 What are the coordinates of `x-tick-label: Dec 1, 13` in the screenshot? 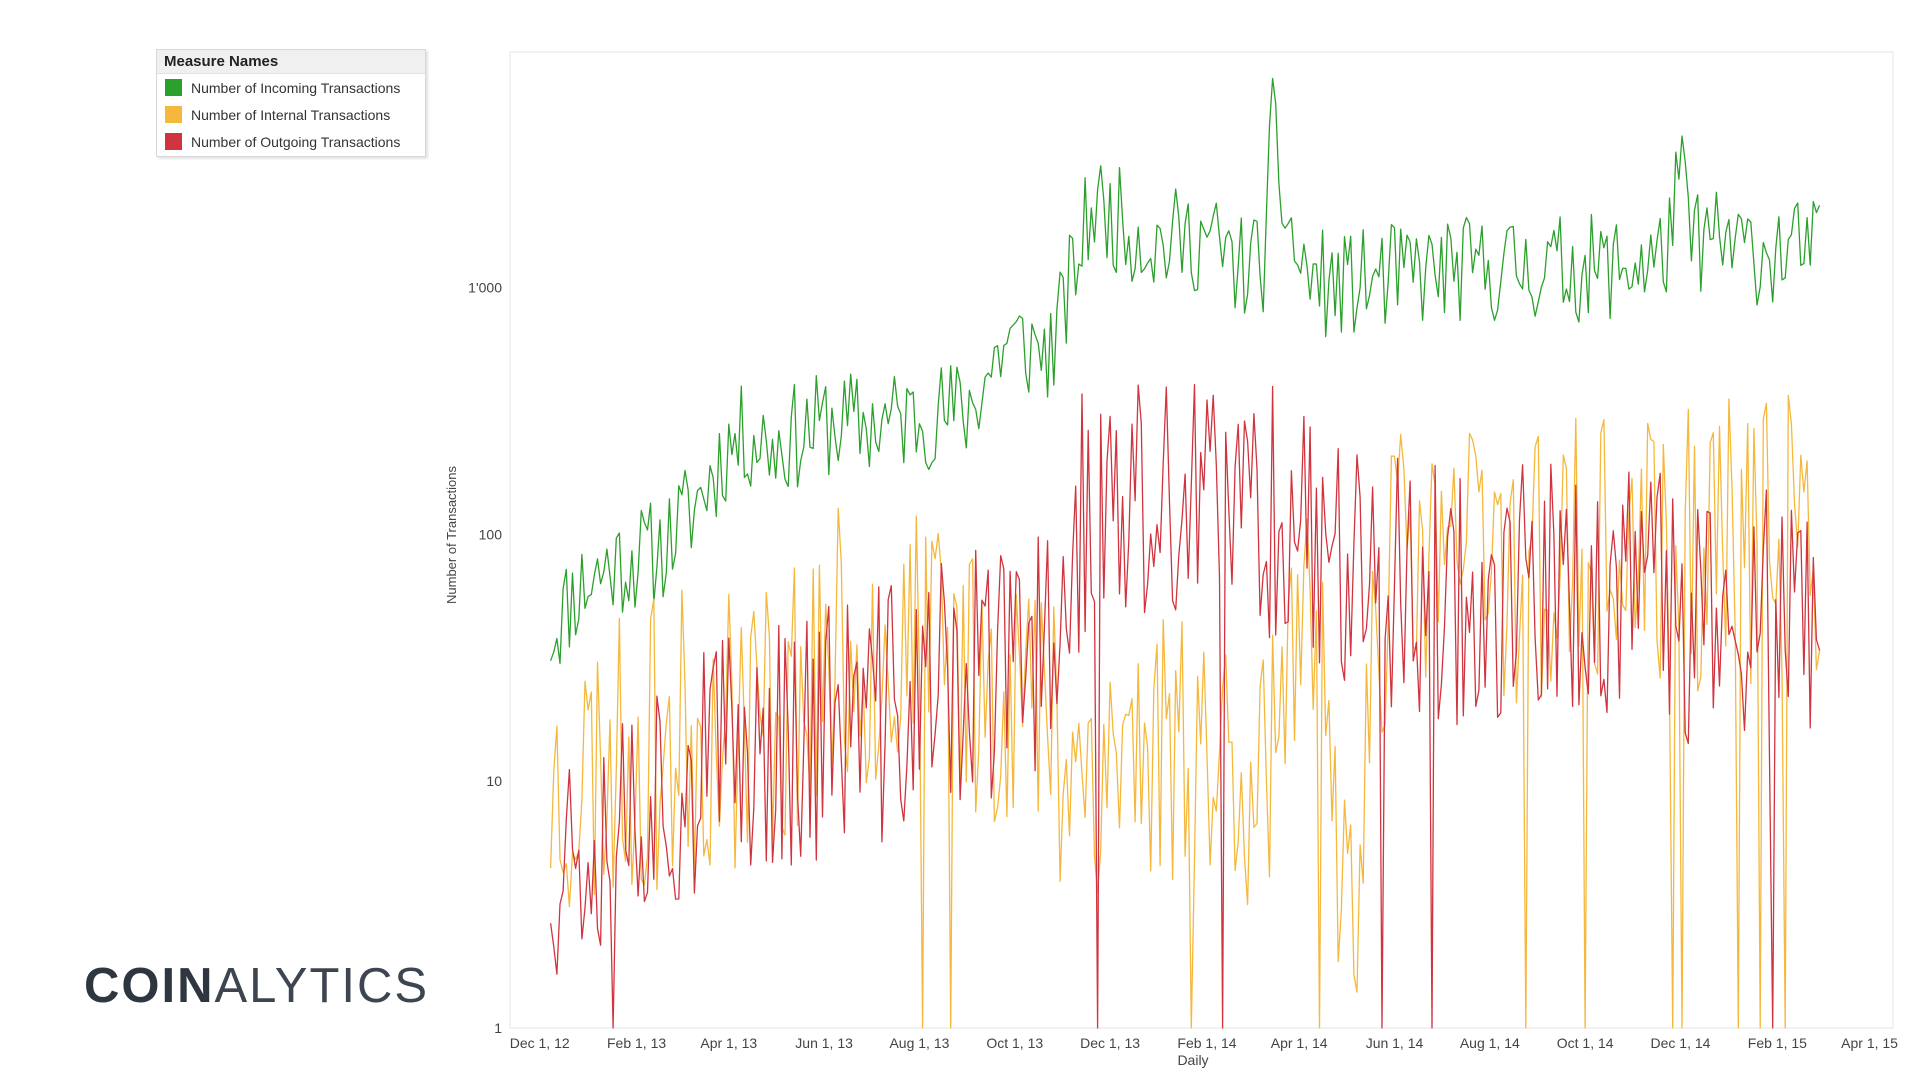 It's located at (1110, 1043).